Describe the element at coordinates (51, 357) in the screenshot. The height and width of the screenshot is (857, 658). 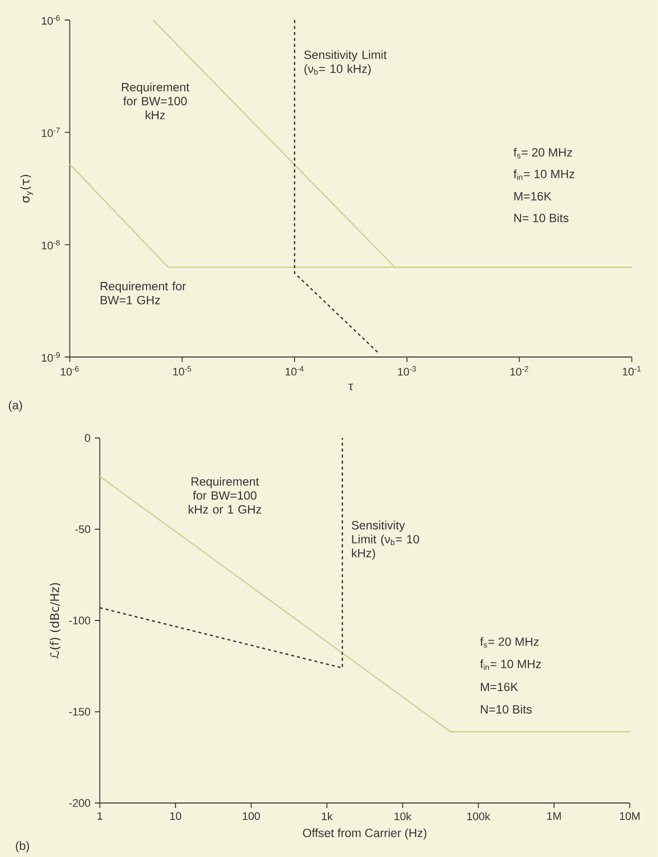
I see `y-tick-label: 10$^{-9}$` at that location.